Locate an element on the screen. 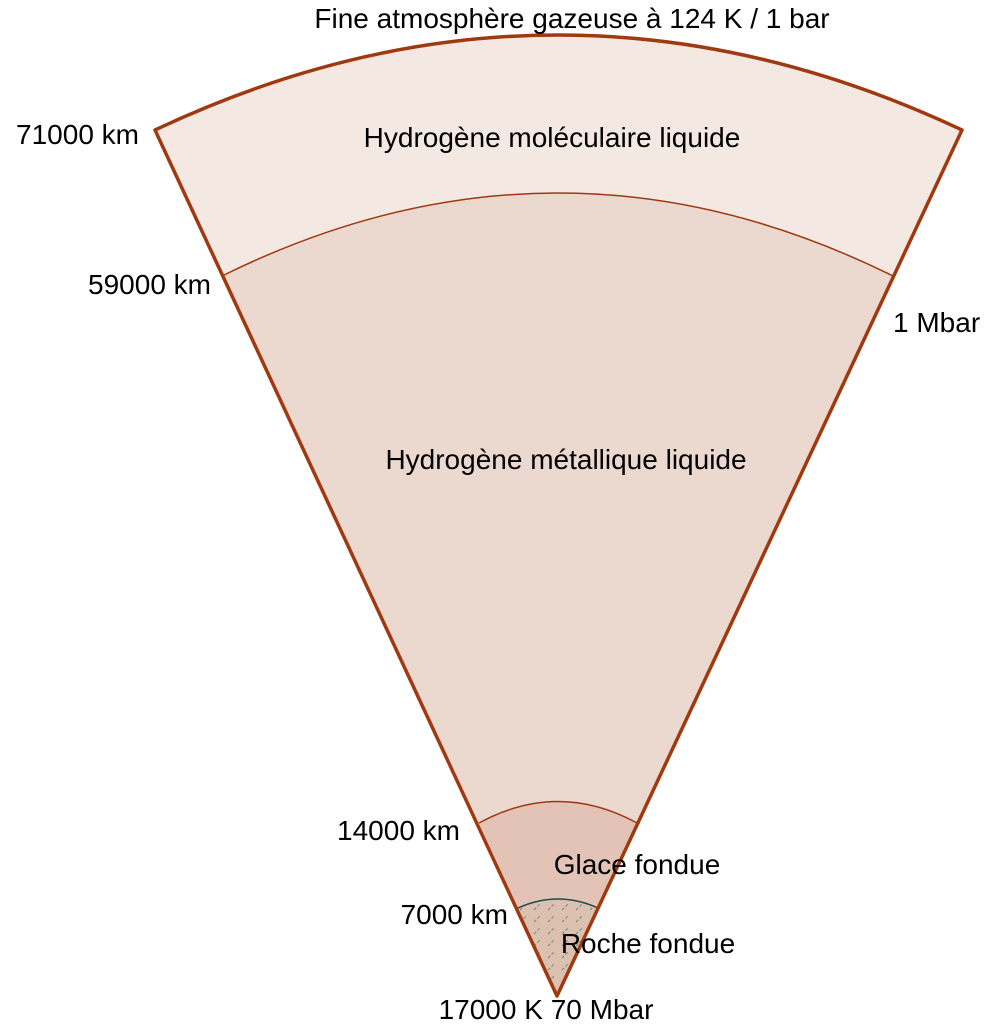 The width and height of the screenshot is (996, 1024). layer-label-molten-ice: Glace fondue is located at coordinates (637, 864).